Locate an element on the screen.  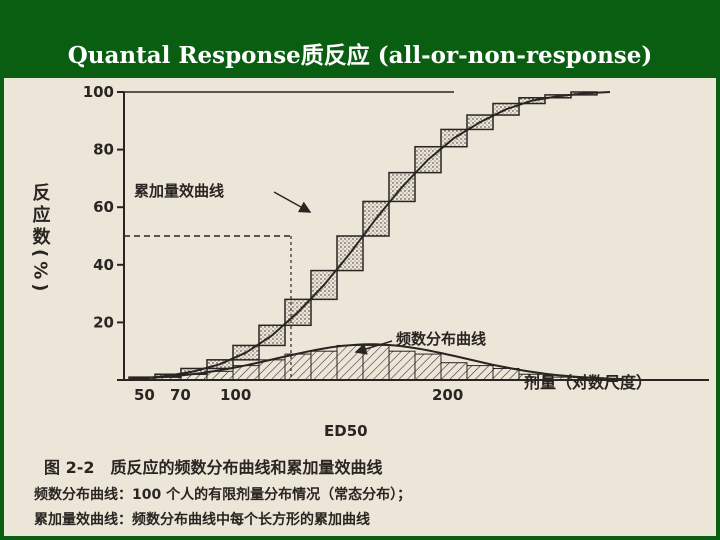
frequency-curve-label: 频数分布曲线 is located at coordinates (441, 339).